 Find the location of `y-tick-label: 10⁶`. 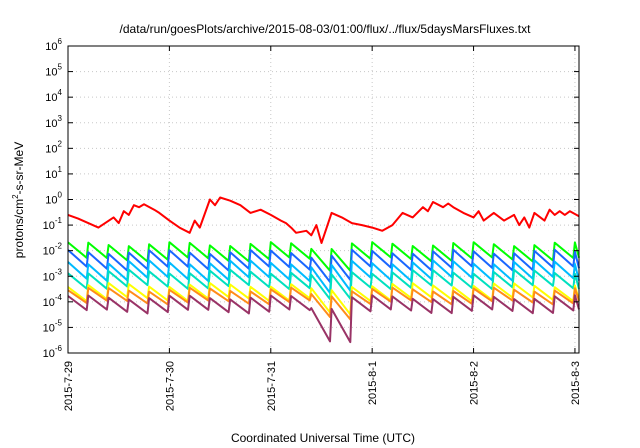

y-tick-label: 10⁶ is located at coordinates (53, 45).